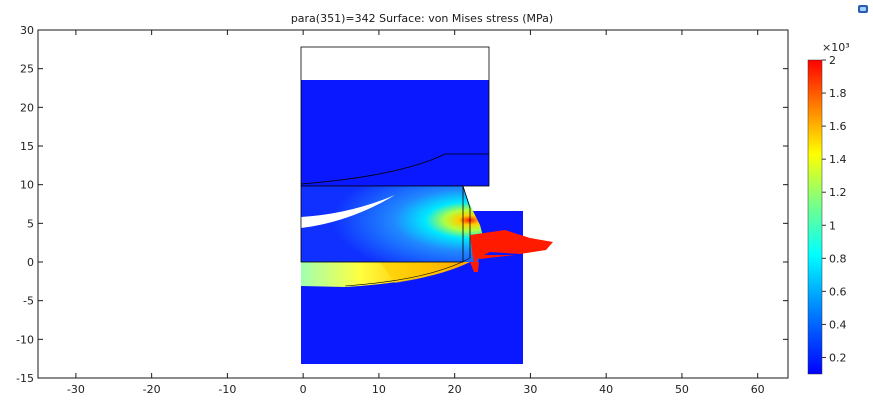 This screenshot has width=873, height=400. What do you see at coordinates (838, 159) in the screenshot?
I see `colorbar-tick-label: 1.4` at bounding box center [838, 159].